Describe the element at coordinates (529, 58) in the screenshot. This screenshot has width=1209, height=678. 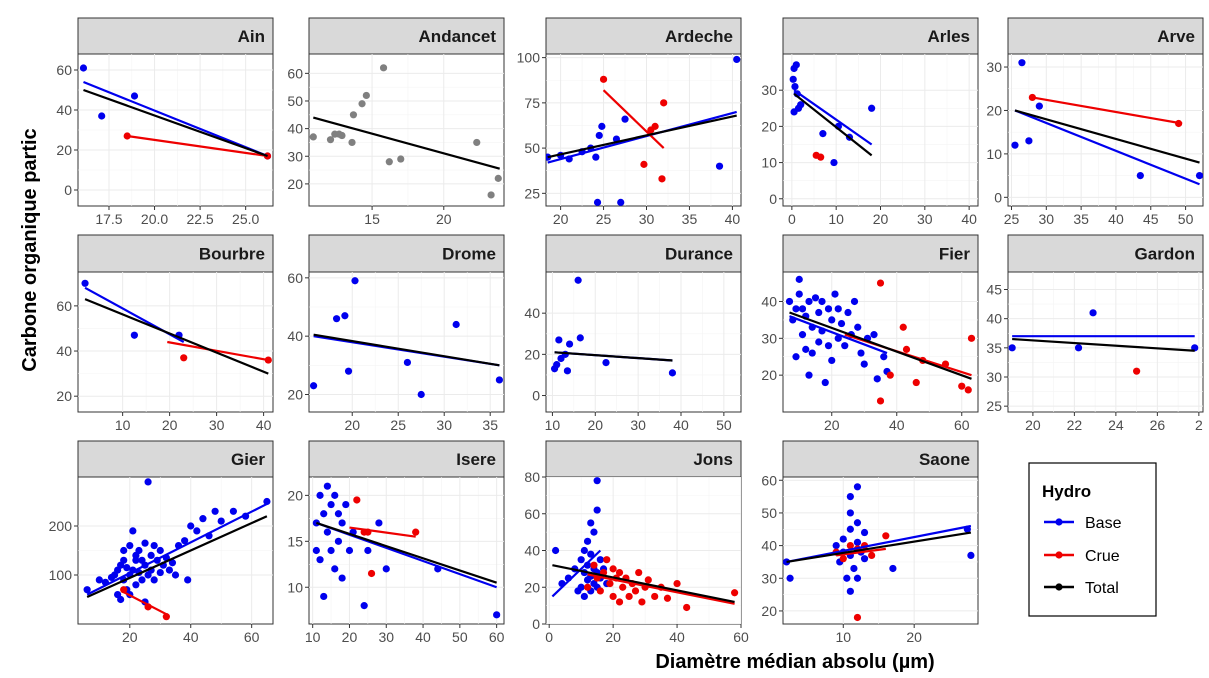
I see `y-tick-label: 100` at that location.